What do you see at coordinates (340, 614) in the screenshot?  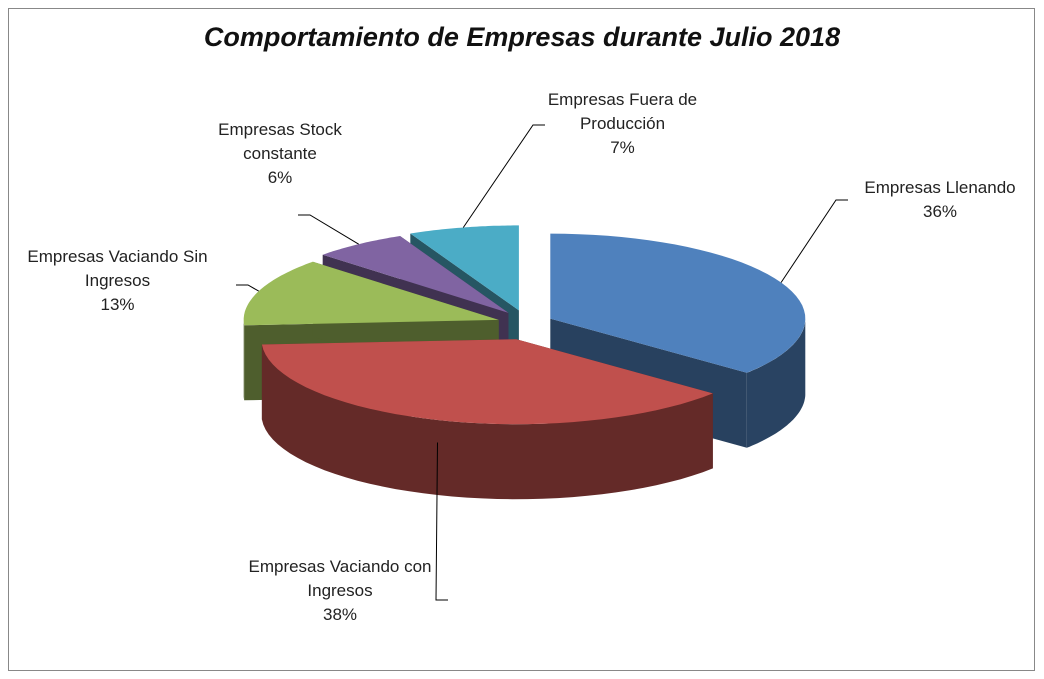 I see `data-label-value: 38%` at bounding box center [340, 614].